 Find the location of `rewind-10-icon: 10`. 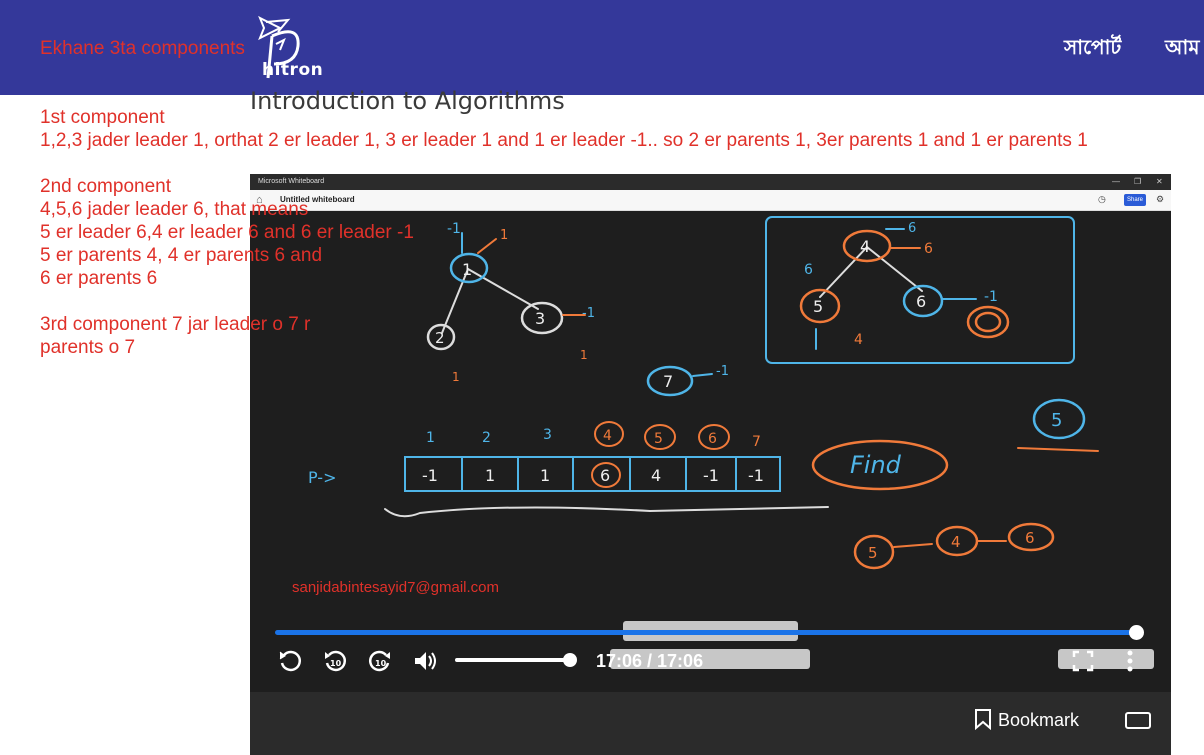

rewind-10-icon: 10 is located at coordinates (336, 661).